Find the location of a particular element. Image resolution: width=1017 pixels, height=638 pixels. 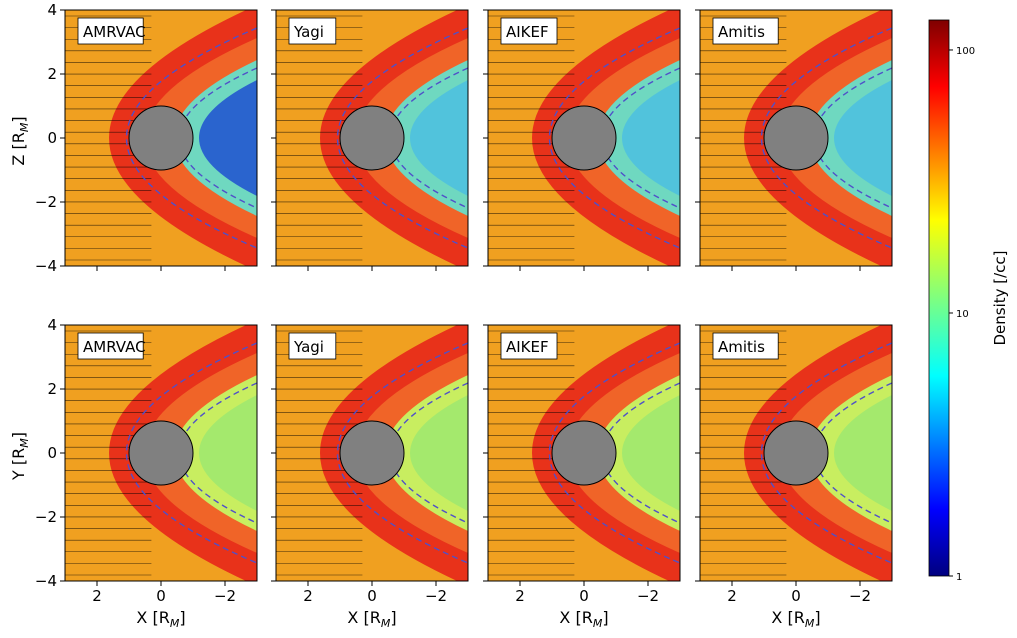

colorbar: 100 10 1 Density [/cc] is located at coordinates (968, 301).